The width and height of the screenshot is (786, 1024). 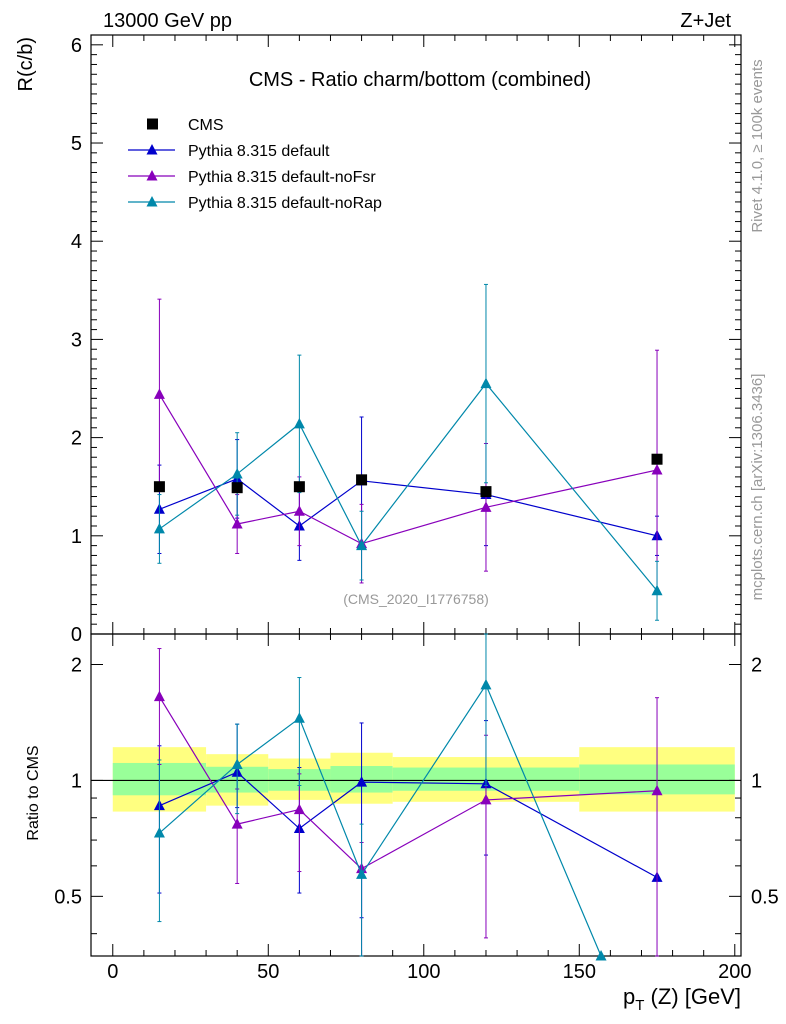 What do you see at coordinates (259, 151) in the screenshot?
I see `legend-label-1: Pythia 8.315 default` at bounding box center [259, 151].